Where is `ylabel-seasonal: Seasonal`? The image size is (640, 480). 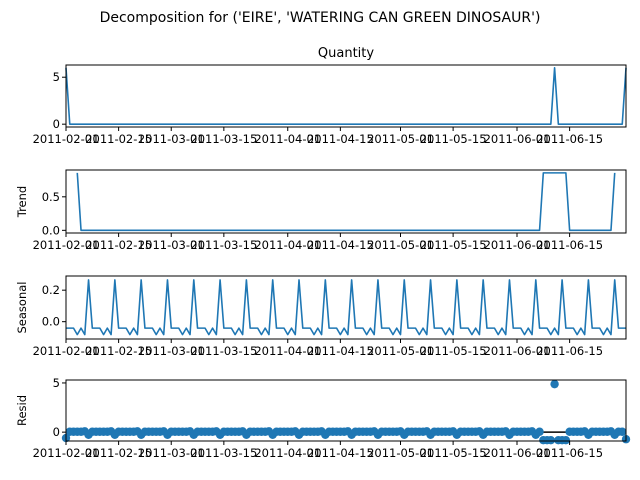
ylabel-seasonal: Seasonal is located at coordinates (22, 308).